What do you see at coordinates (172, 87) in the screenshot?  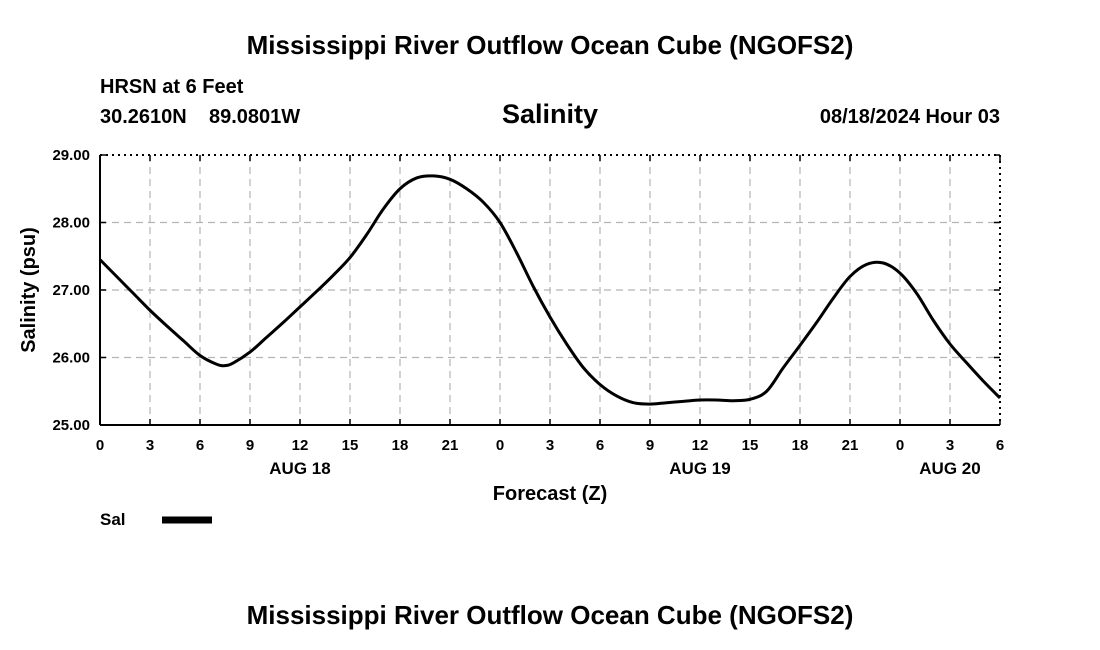 I see `station-label: HRSN at 6 Feet` at bounding box center [172, 87].